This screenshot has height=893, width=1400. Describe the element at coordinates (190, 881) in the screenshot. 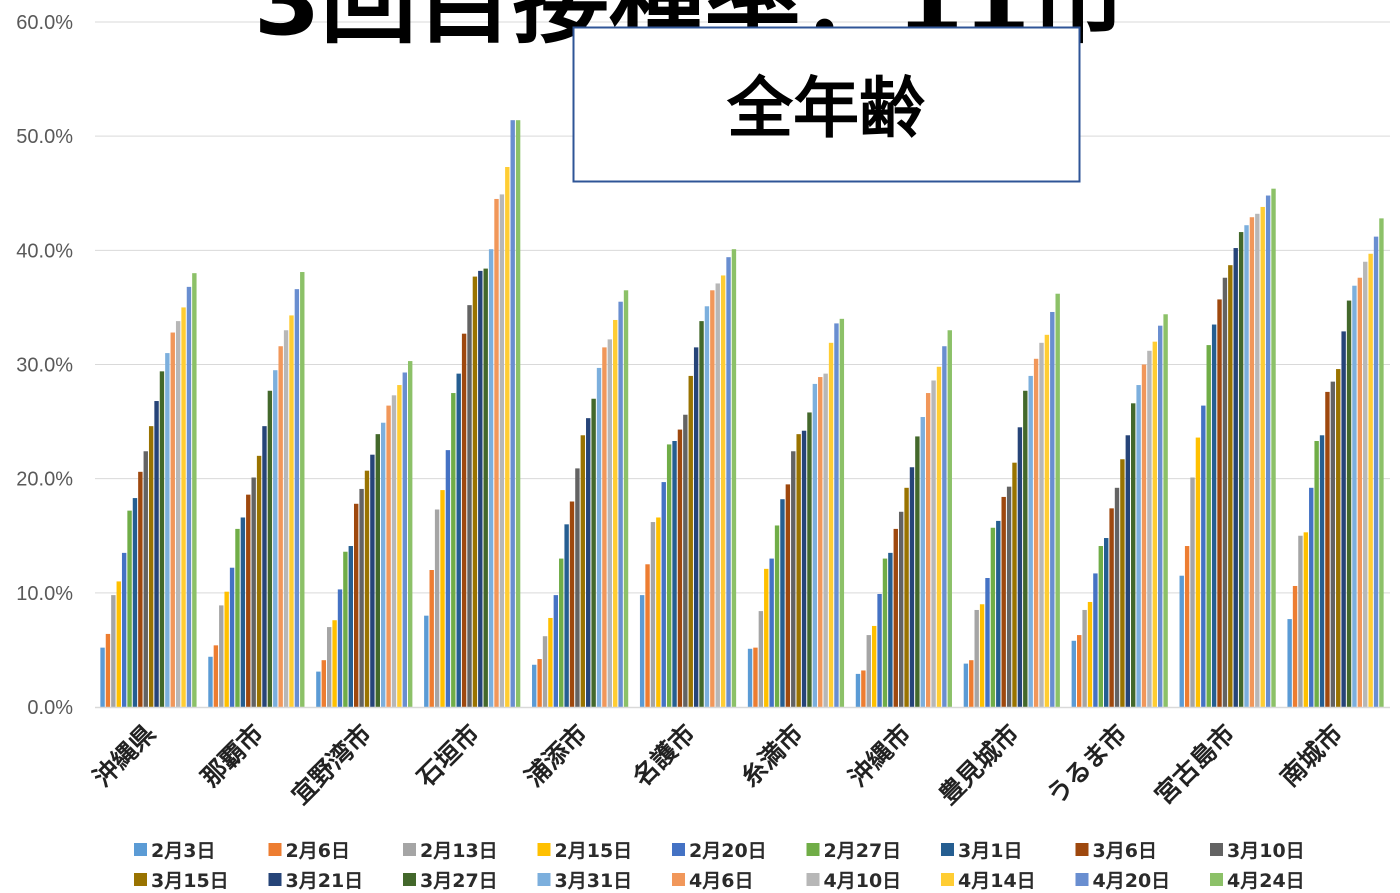

I see `legend-label: 3月15日` at that location.